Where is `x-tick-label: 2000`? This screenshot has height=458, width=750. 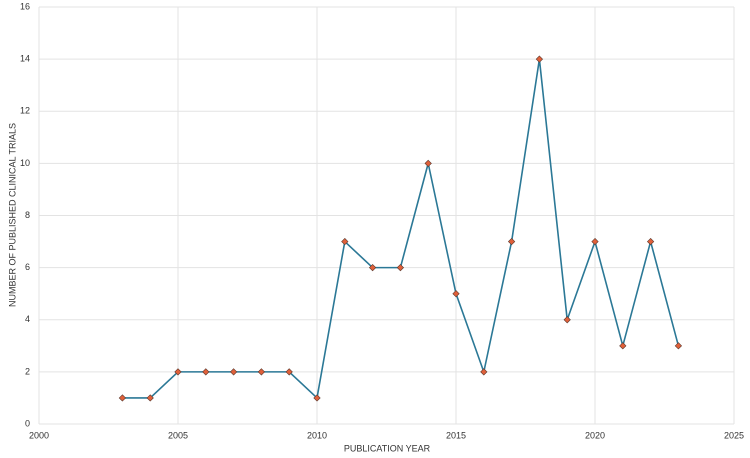 x-tick-label: 2000 is located at coordinates (39, 435).